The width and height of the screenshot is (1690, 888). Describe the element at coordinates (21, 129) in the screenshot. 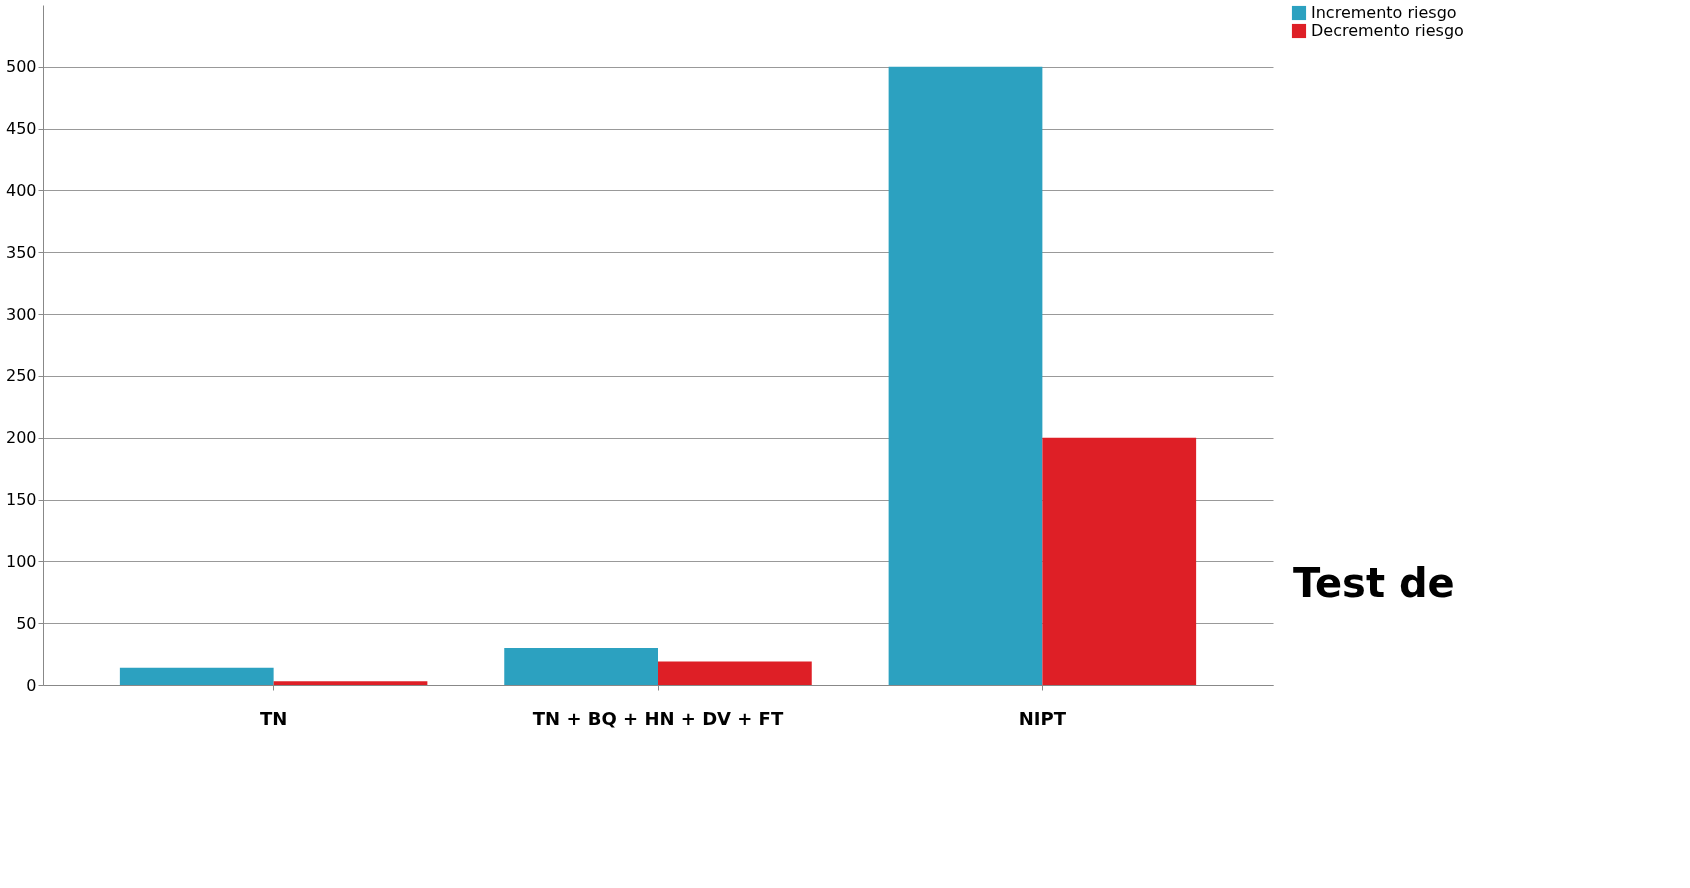

I see `y-tick-label: 450` at that location.